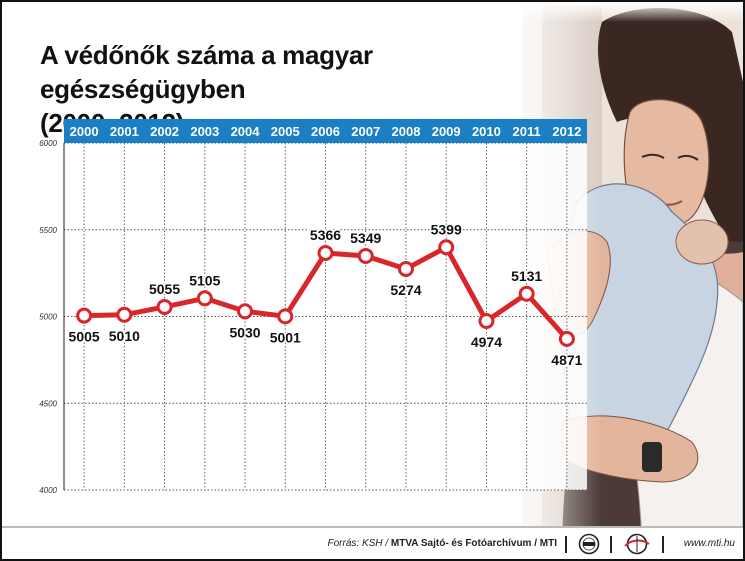 Image resolution: width=745 pixels, height=561 pixels. I want to click on data-label: 5274, so click(405, 290).